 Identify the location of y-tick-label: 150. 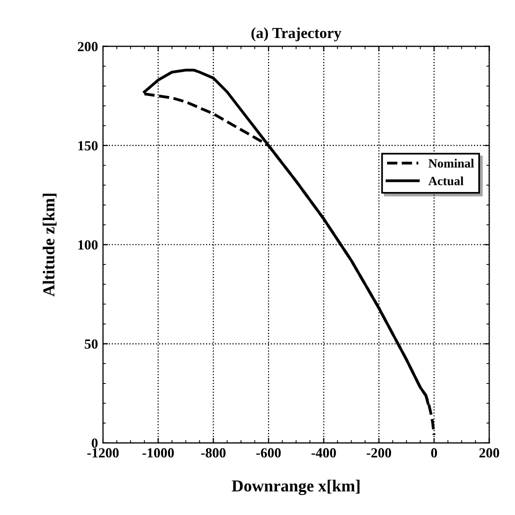
(88, 145).